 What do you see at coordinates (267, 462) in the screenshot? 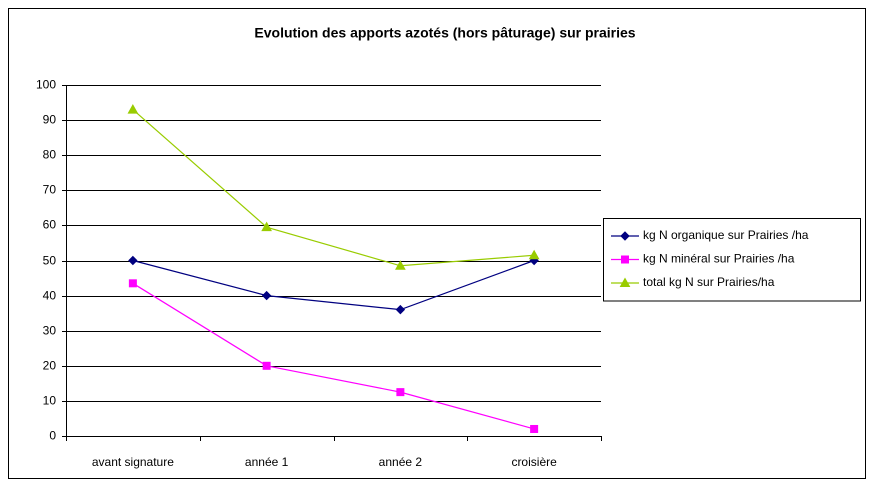
I see `x-tick-label: année 1` at bounding box center [267, 462].